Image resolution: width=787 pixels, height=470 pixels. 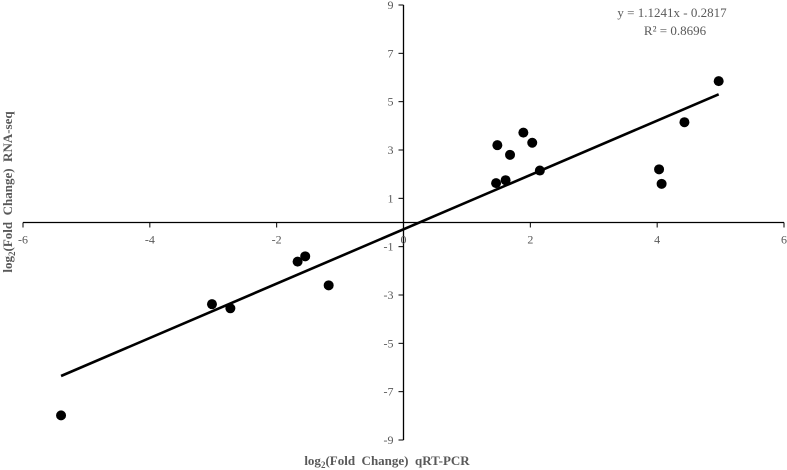 What do you see at coordinates (23, 240) in the screenshot?
I see `x-tick-label: -6` at bounding box center [23, 240].